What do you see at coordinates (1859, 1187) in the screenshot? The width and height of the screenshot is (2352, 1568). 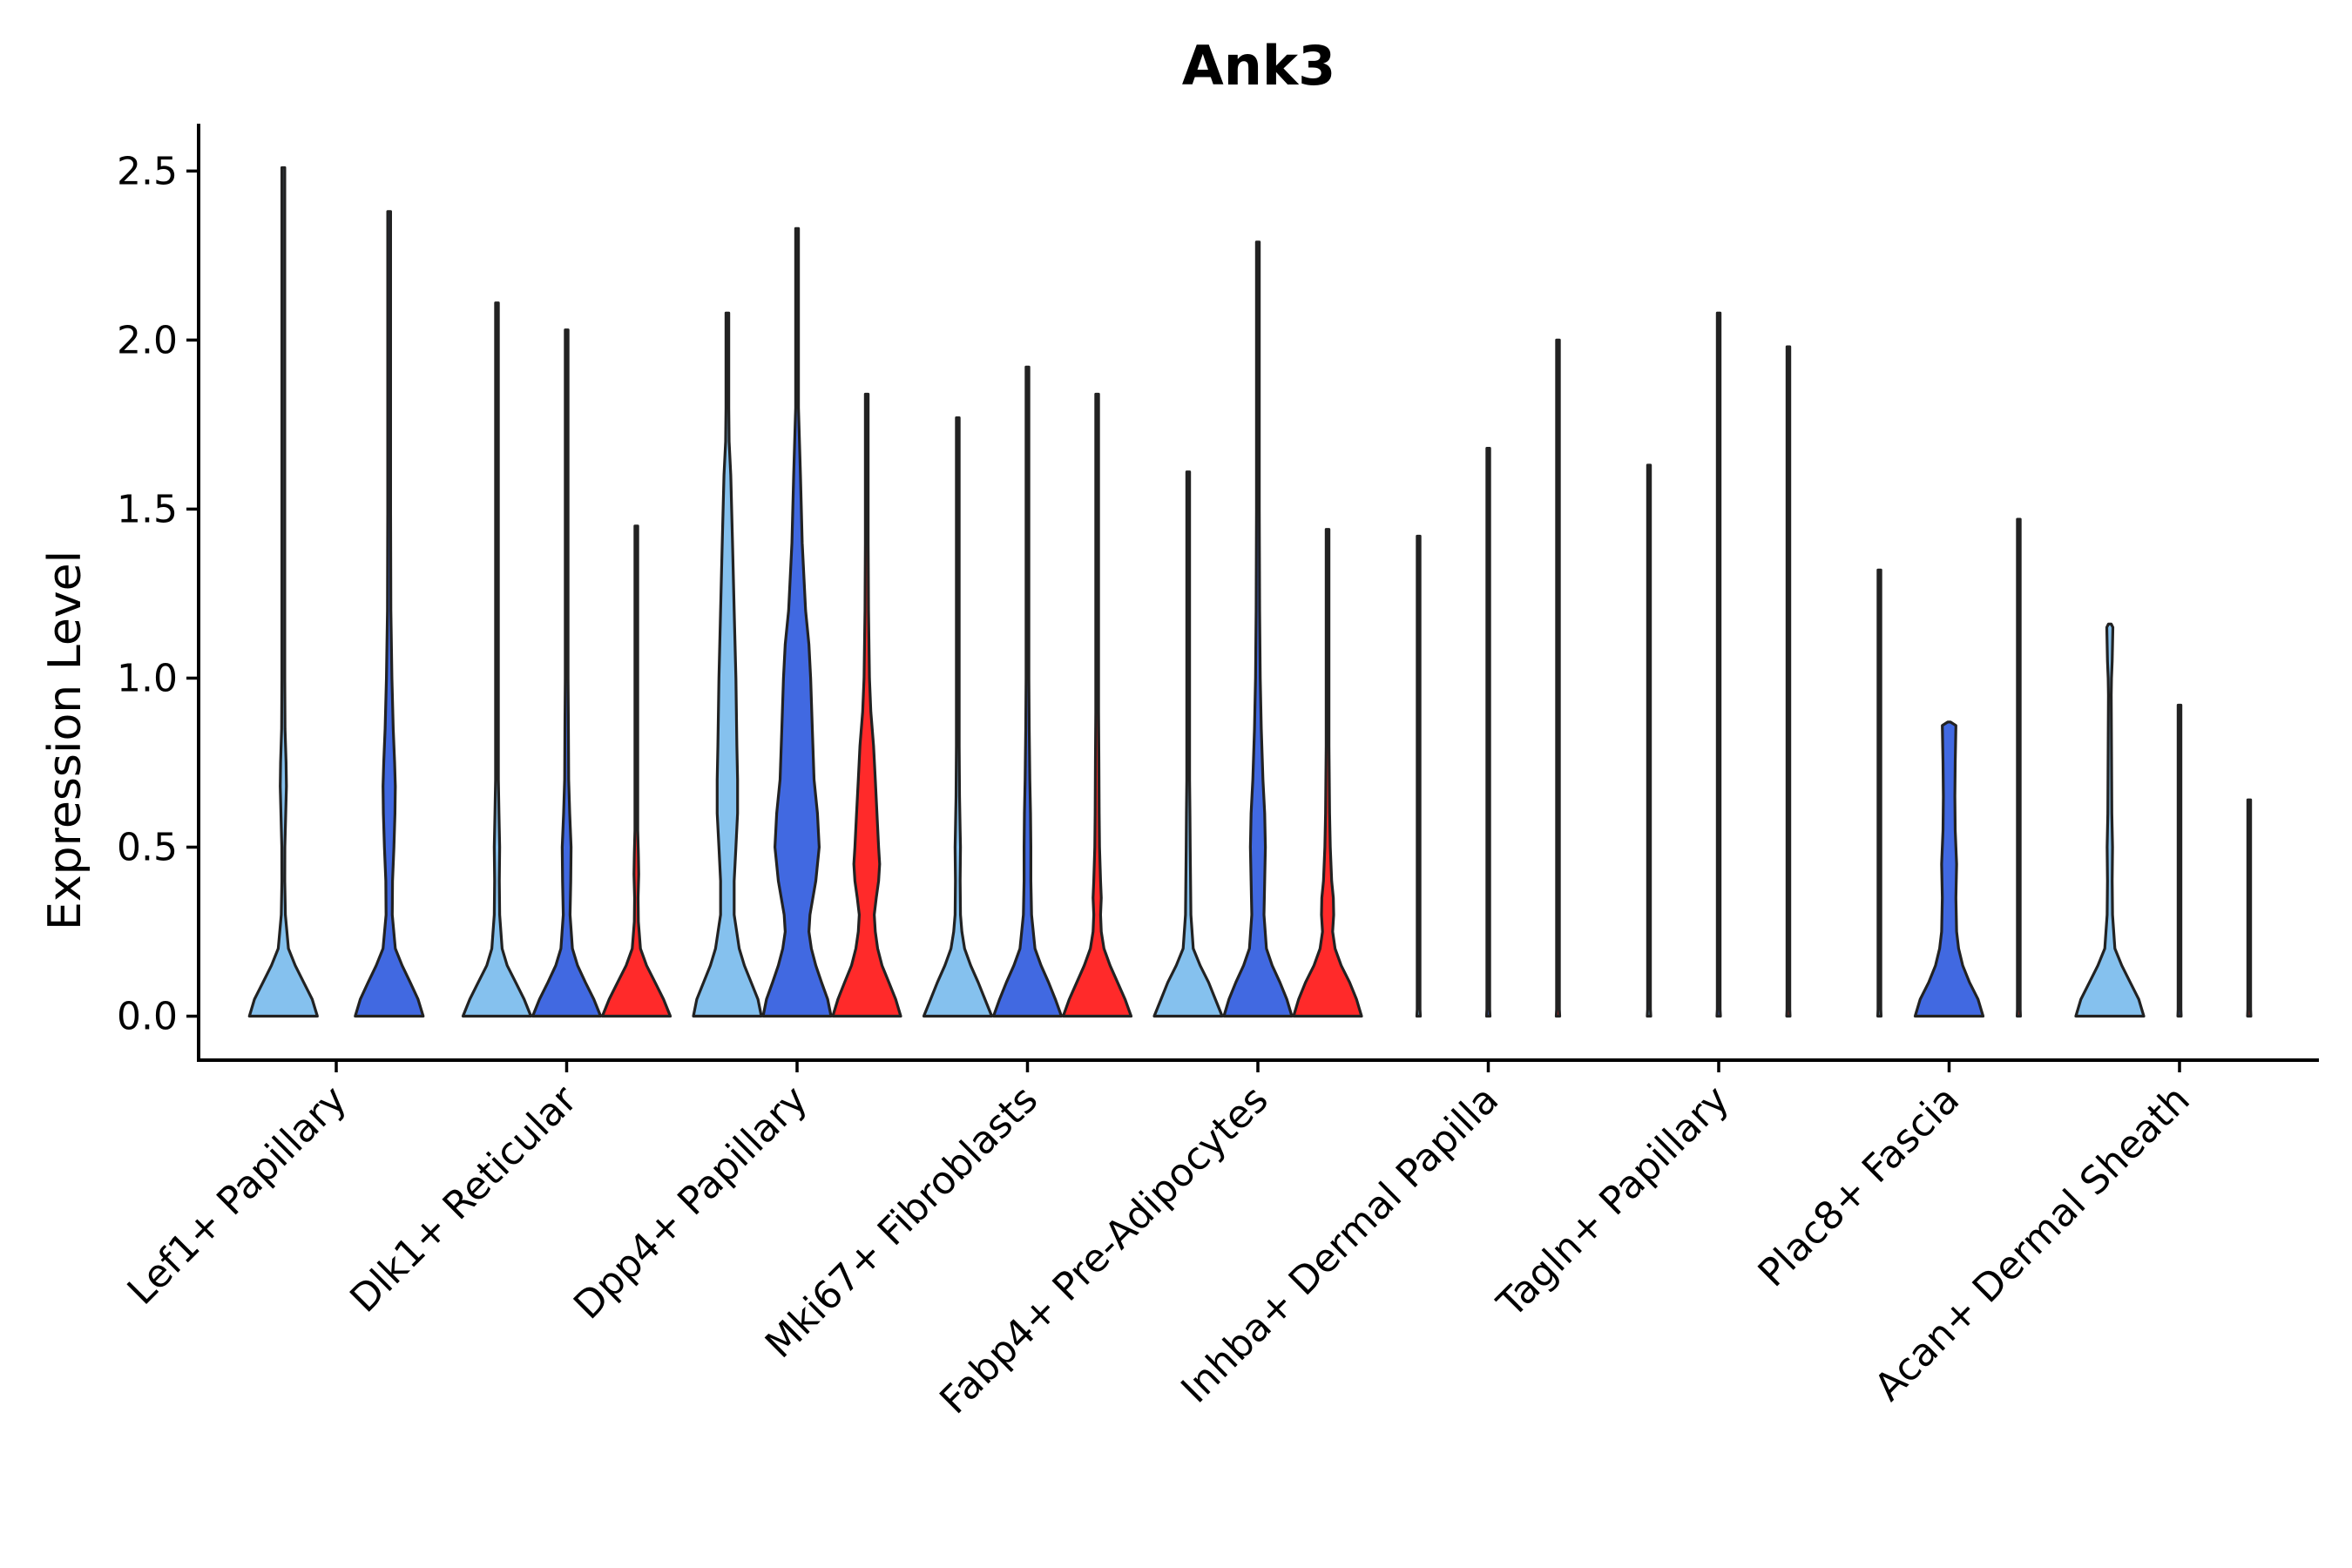 I see `x-tick-label: Plac8+ Fascia` at bounding box center [1859, 1187].